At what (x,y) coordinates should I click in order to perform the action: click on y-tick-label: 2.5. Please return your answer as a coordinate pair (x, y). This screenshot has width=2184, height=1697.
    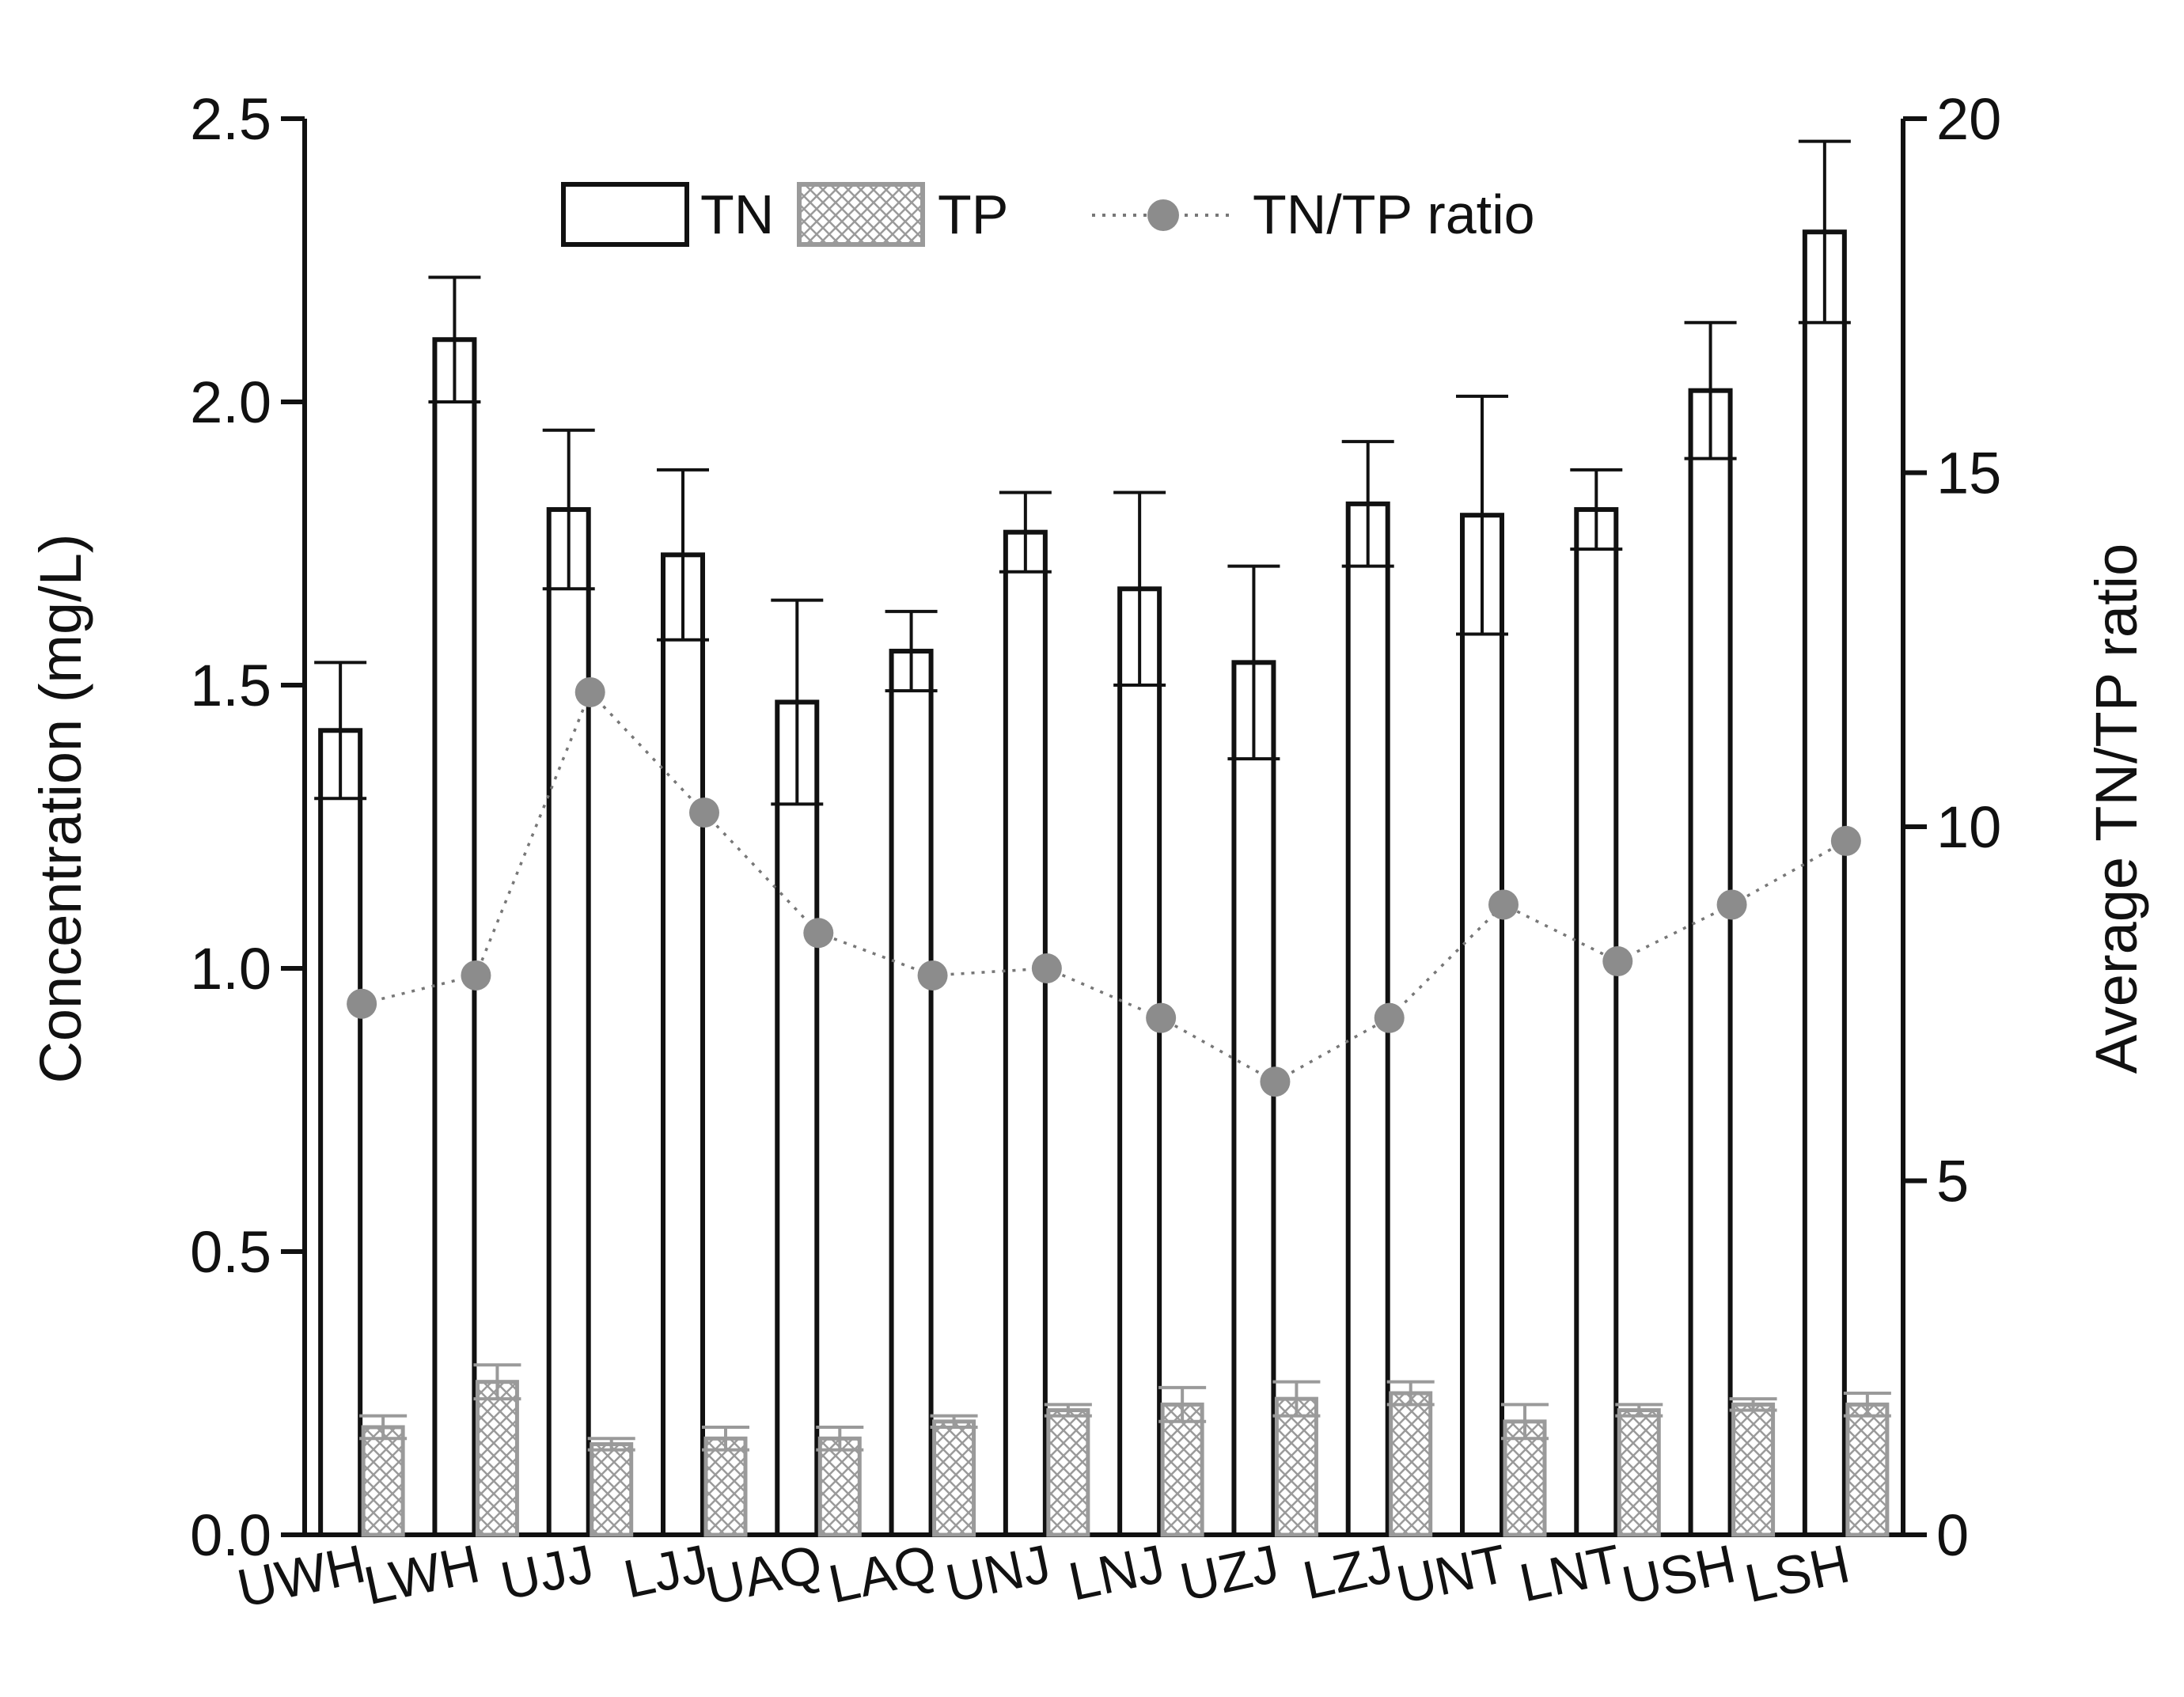
    Looking at the image, I should click on (230, 119).